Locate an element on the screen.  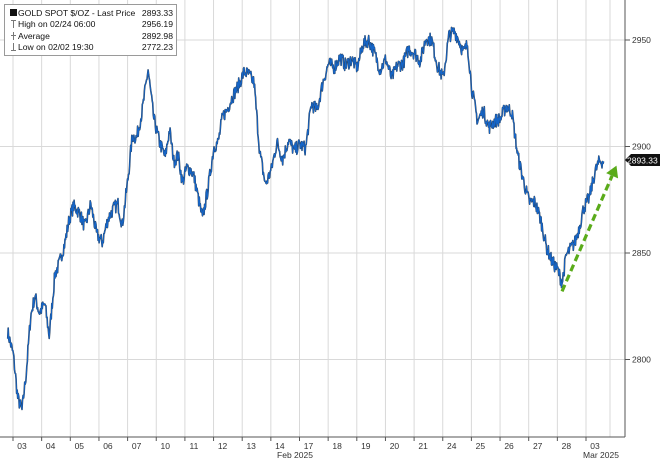
x-tick-label: 18 is located at coordinates (337, 446).